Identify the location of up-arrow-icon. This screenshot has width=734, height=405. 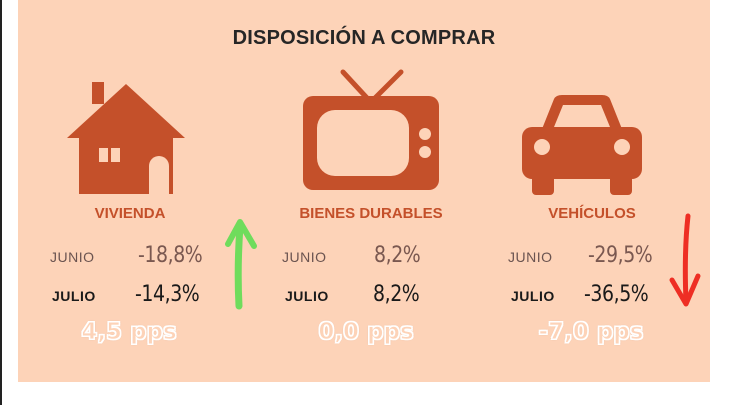
(241, 264).